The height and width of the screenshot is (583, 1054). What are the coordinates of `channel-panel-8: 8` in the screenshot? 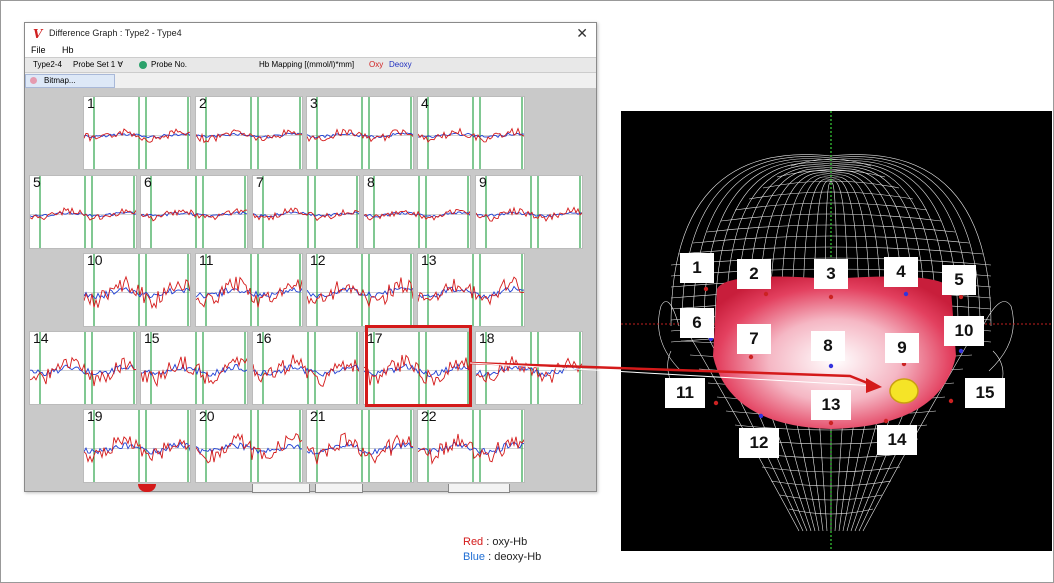 It's located at (417, 212).